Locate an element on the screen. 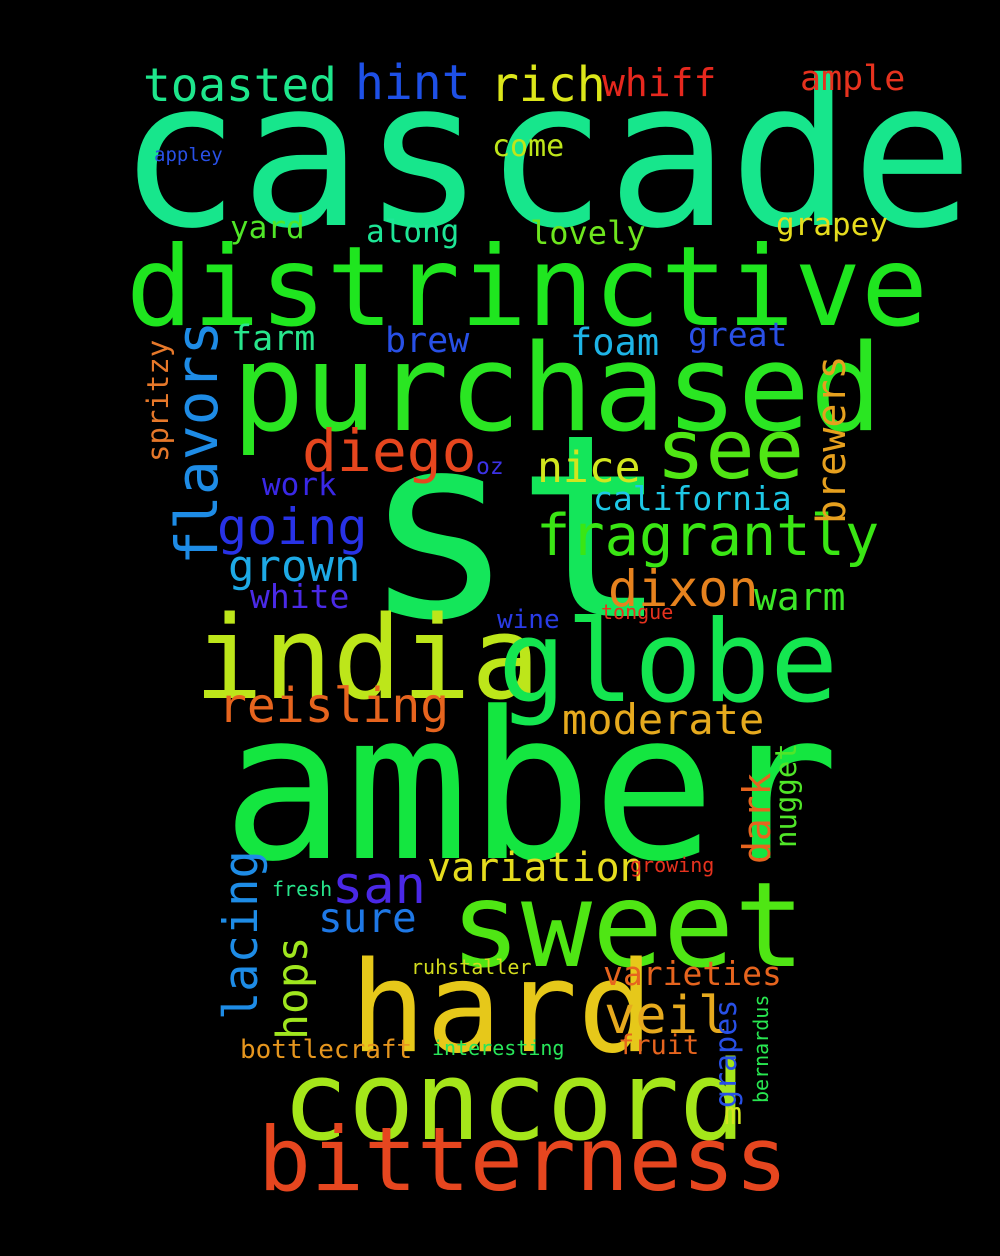 This screenshot has width=1000, height=1256. word-appley: appley is located at coordinates (188, 155).